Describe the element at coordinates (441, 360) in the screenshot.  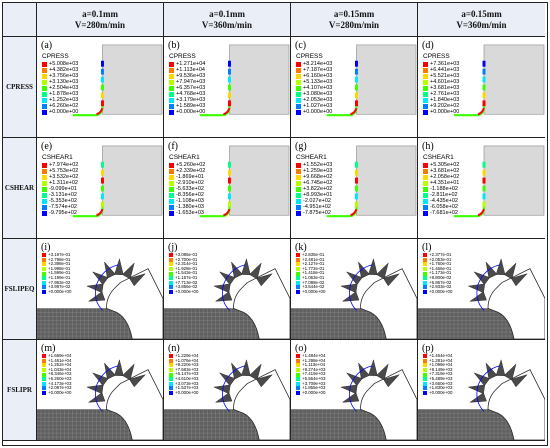
I see `legend-value: +1.281e+04` at that location.